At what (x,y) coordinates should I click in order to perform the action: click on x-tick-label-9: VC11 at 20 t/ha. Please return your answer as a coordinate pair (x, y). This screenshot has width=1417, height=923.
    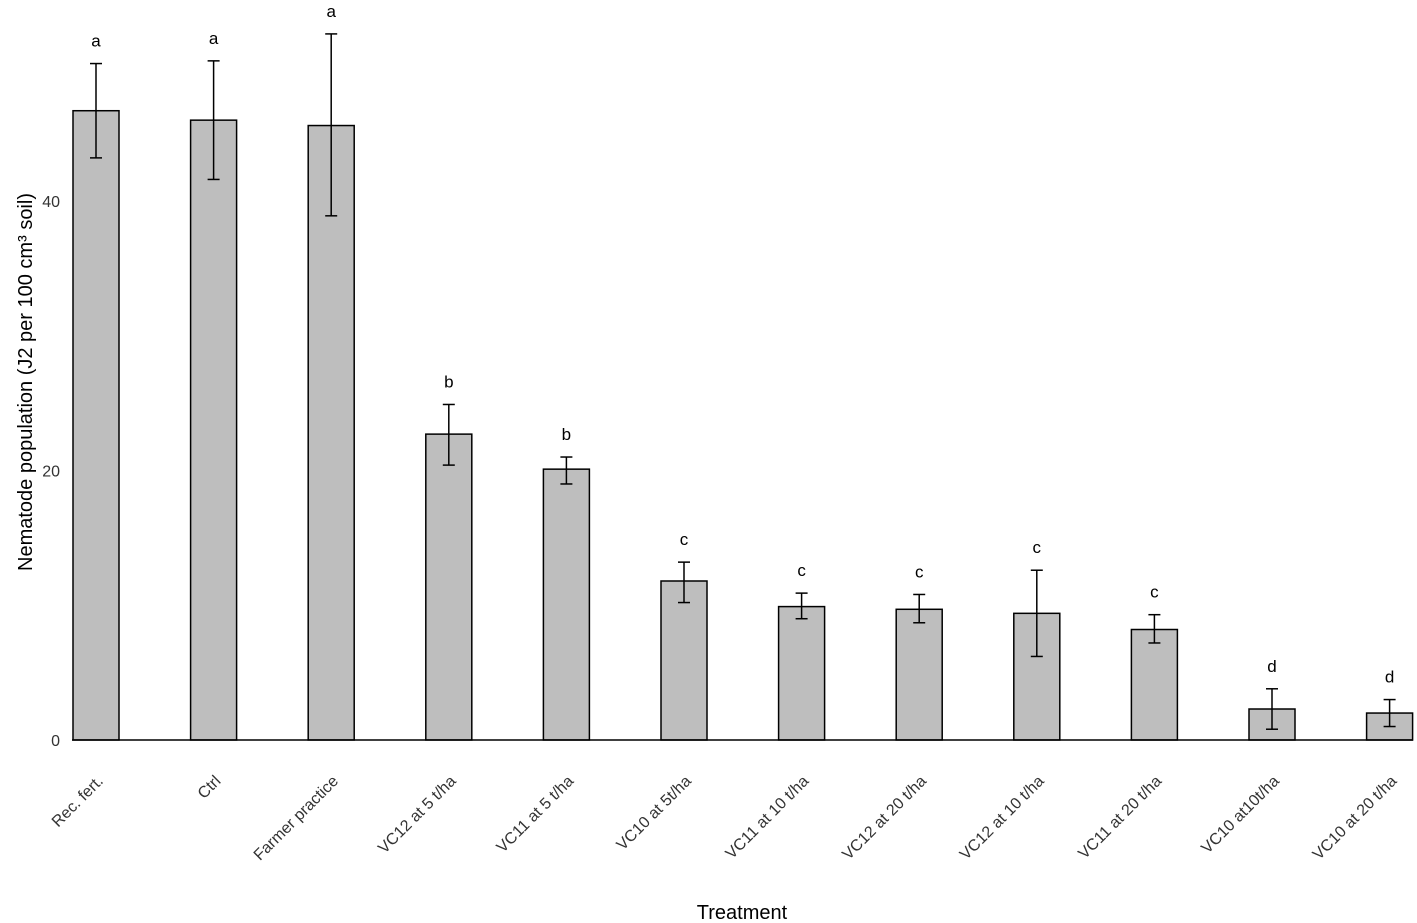
    Looking at the image, I should click on (1120, 818).